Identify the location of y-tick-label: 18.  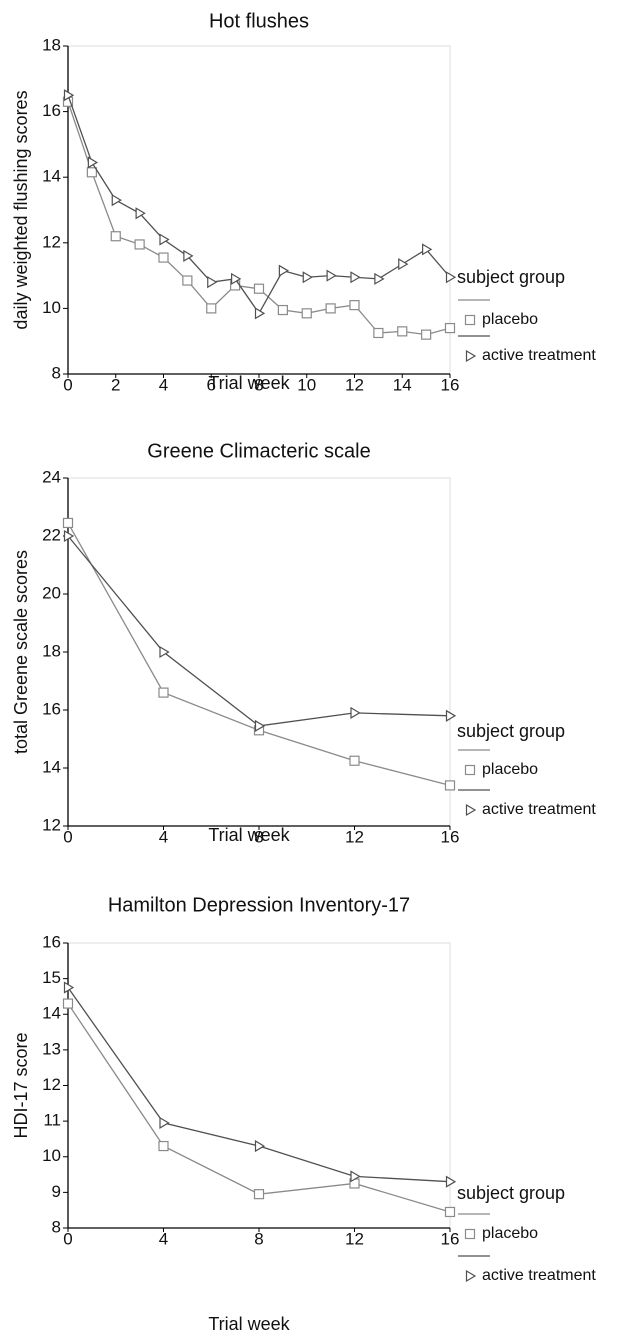
(51, 44).